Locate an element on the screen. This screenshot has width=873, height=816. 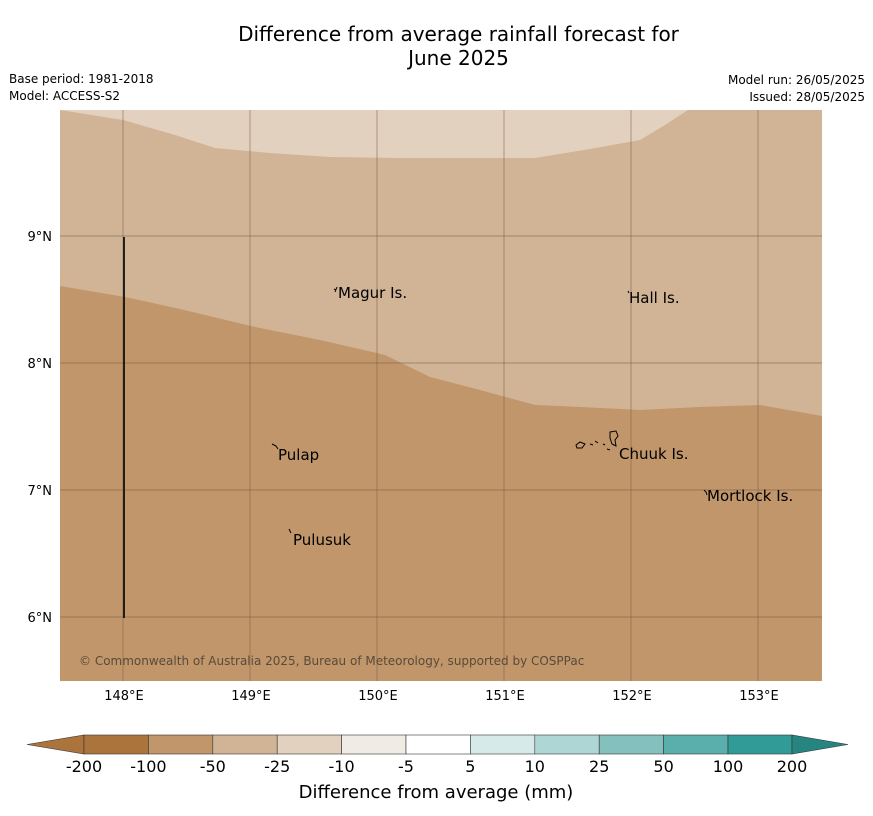
colorbar-label-11: 100 is located at coordinates (728, 766).